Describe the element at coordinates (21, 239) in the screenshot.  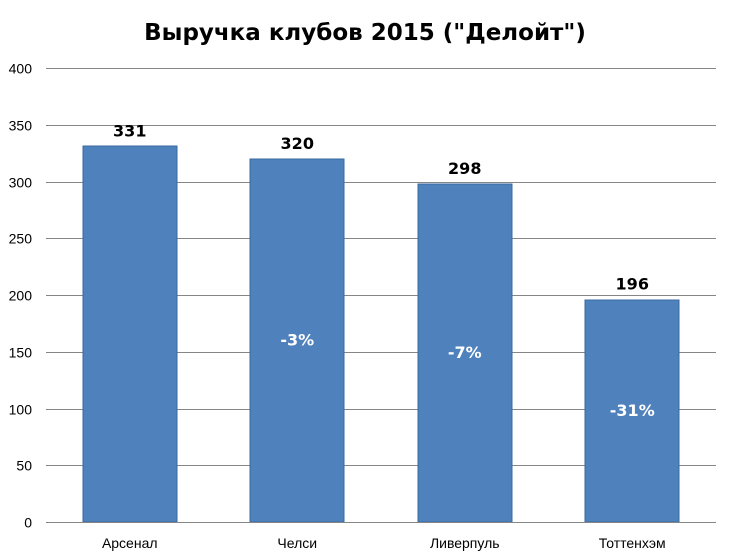
I see `y-tick-label: 250` at that location.